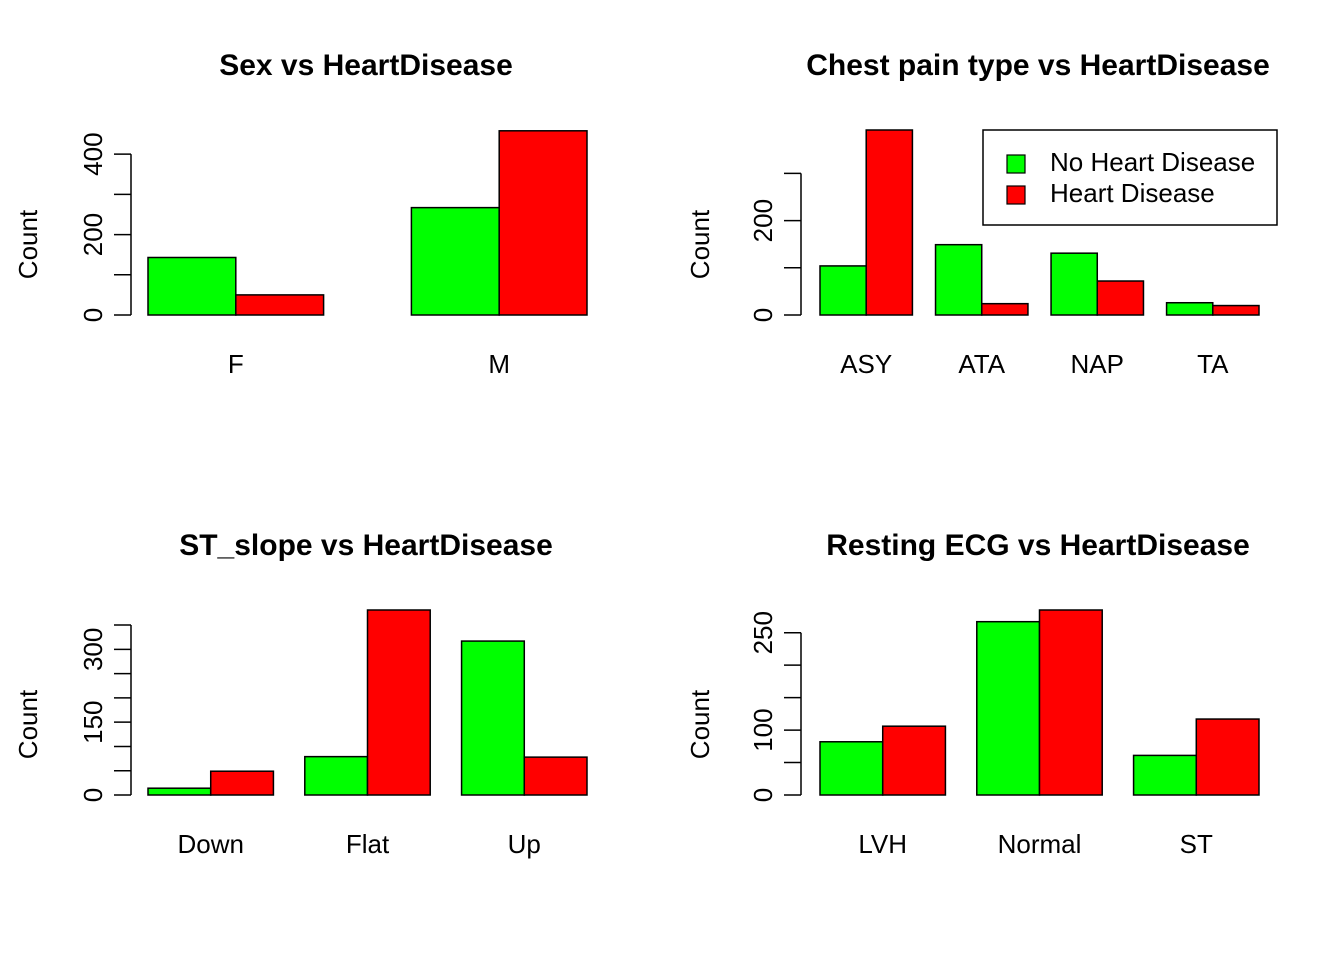 The image size is (1344, 965). Describe the element at coordinates (499, 364) in the screenshot. I see `x-category-label: M` at that location.